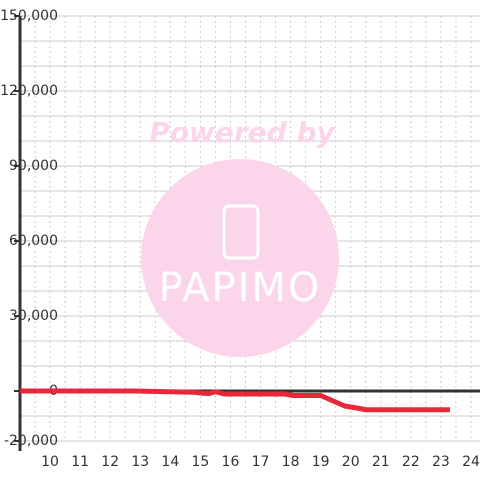 This screenshot has width=480, height=480. I want to click on y-tick-label: 120,000, so click(29, 91).